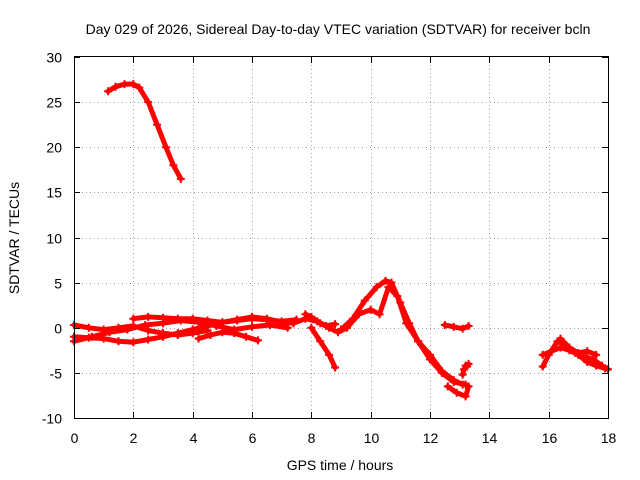  What do you see at coordinates (431, 438) in the screenshot?
I see `x-tick-label: 12` at bounding box center [431, 438].